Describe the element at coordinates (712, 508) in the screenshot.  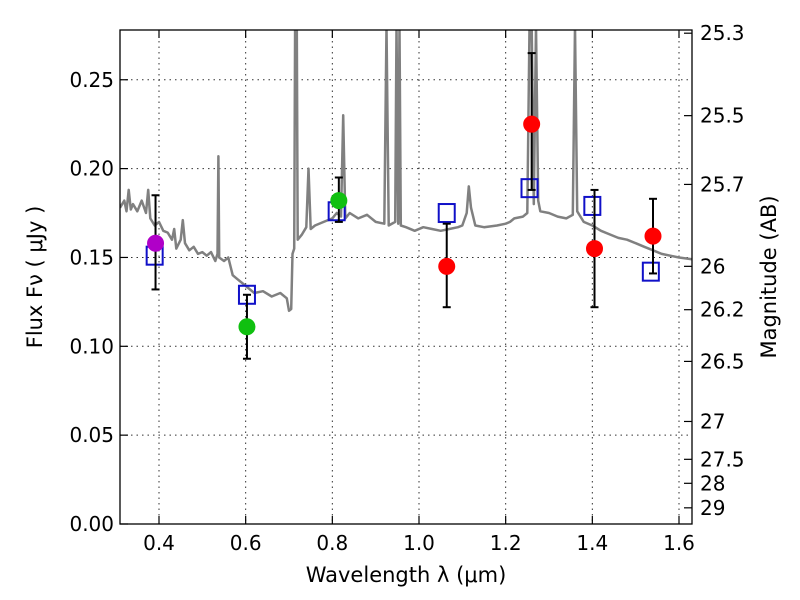
I see `y2-tick-label: 29` at that location.